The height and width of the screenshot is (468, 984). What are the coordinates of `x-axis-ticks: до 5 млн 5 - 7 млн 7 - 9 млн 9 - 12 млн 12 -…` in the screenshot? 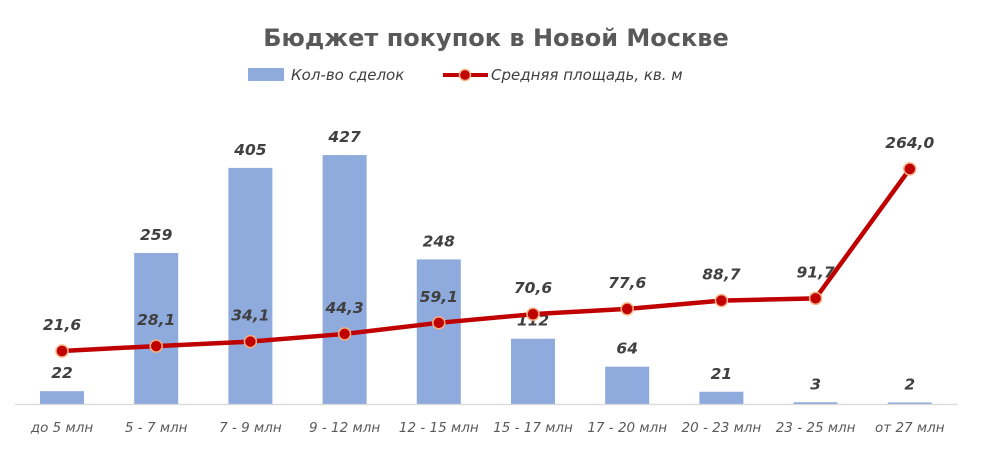 It's located at (487, 428).